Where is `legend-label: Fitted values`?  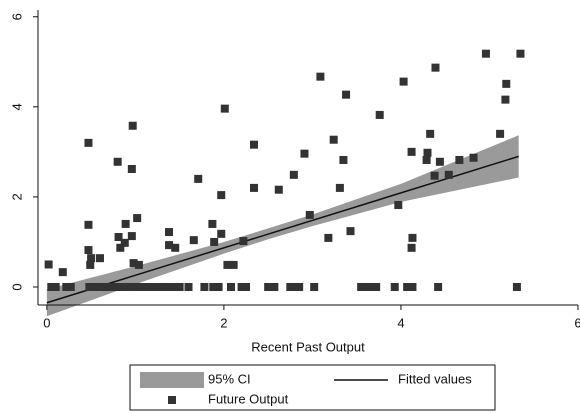 legend-label: Fitted values is located at coordinates (435, 378).